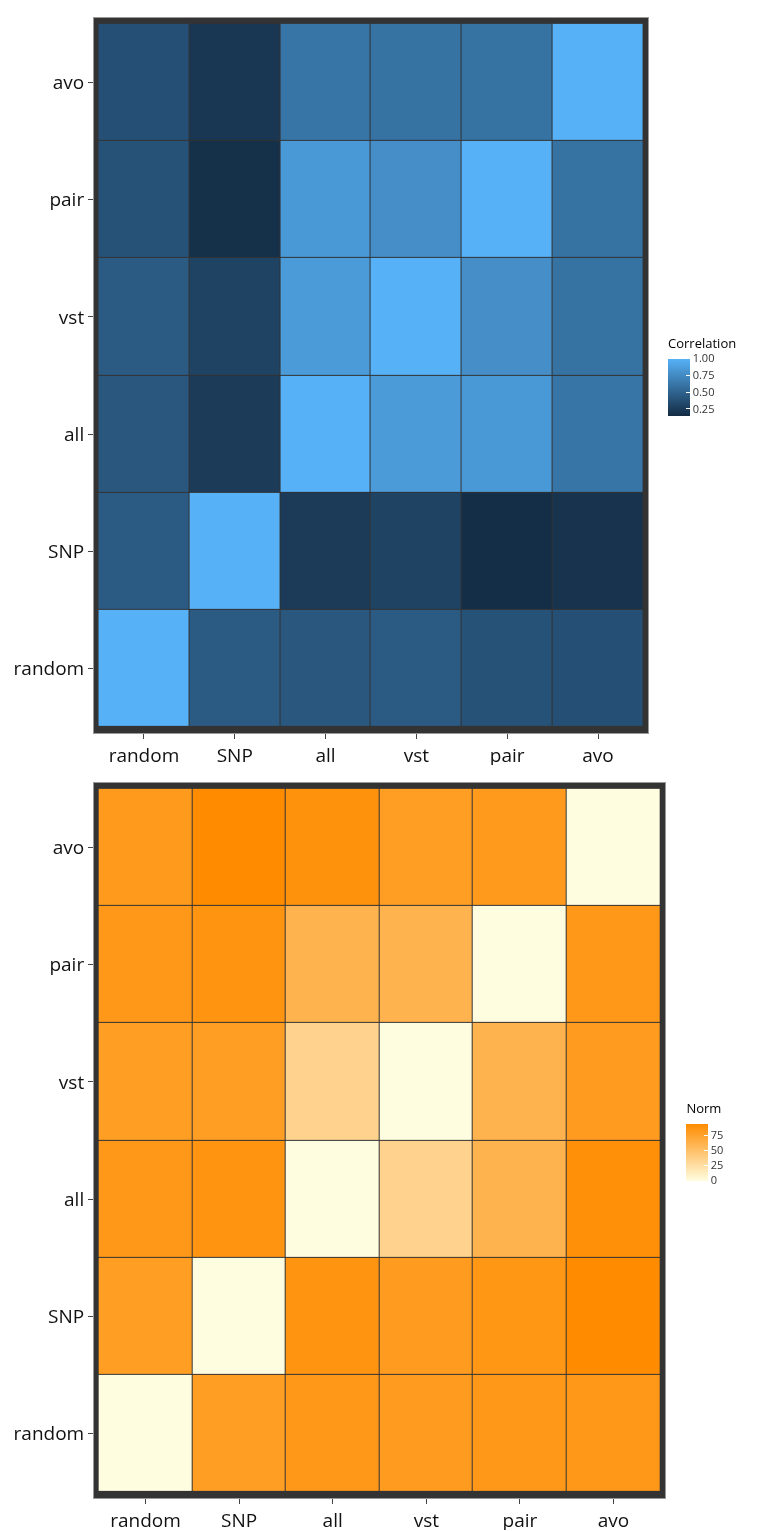 This screenshot has height=1531, width=759. What do you see at coordinates (717, 1150) in the screenshot?
I see `color-bar-label: 50` at bounding box center [717, 1150].